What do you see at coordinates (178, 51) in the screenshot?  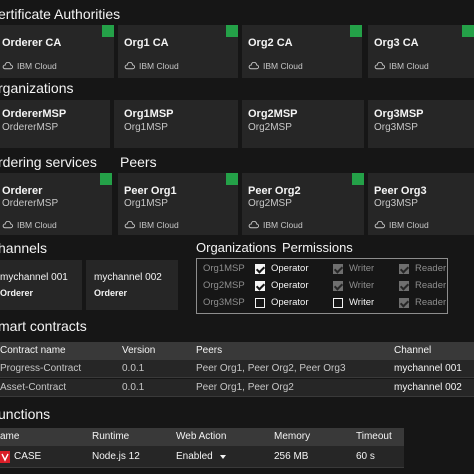 I see `ca-tile-org1: Org1 CA IBM Cloud` at bounding box center [178, 51].